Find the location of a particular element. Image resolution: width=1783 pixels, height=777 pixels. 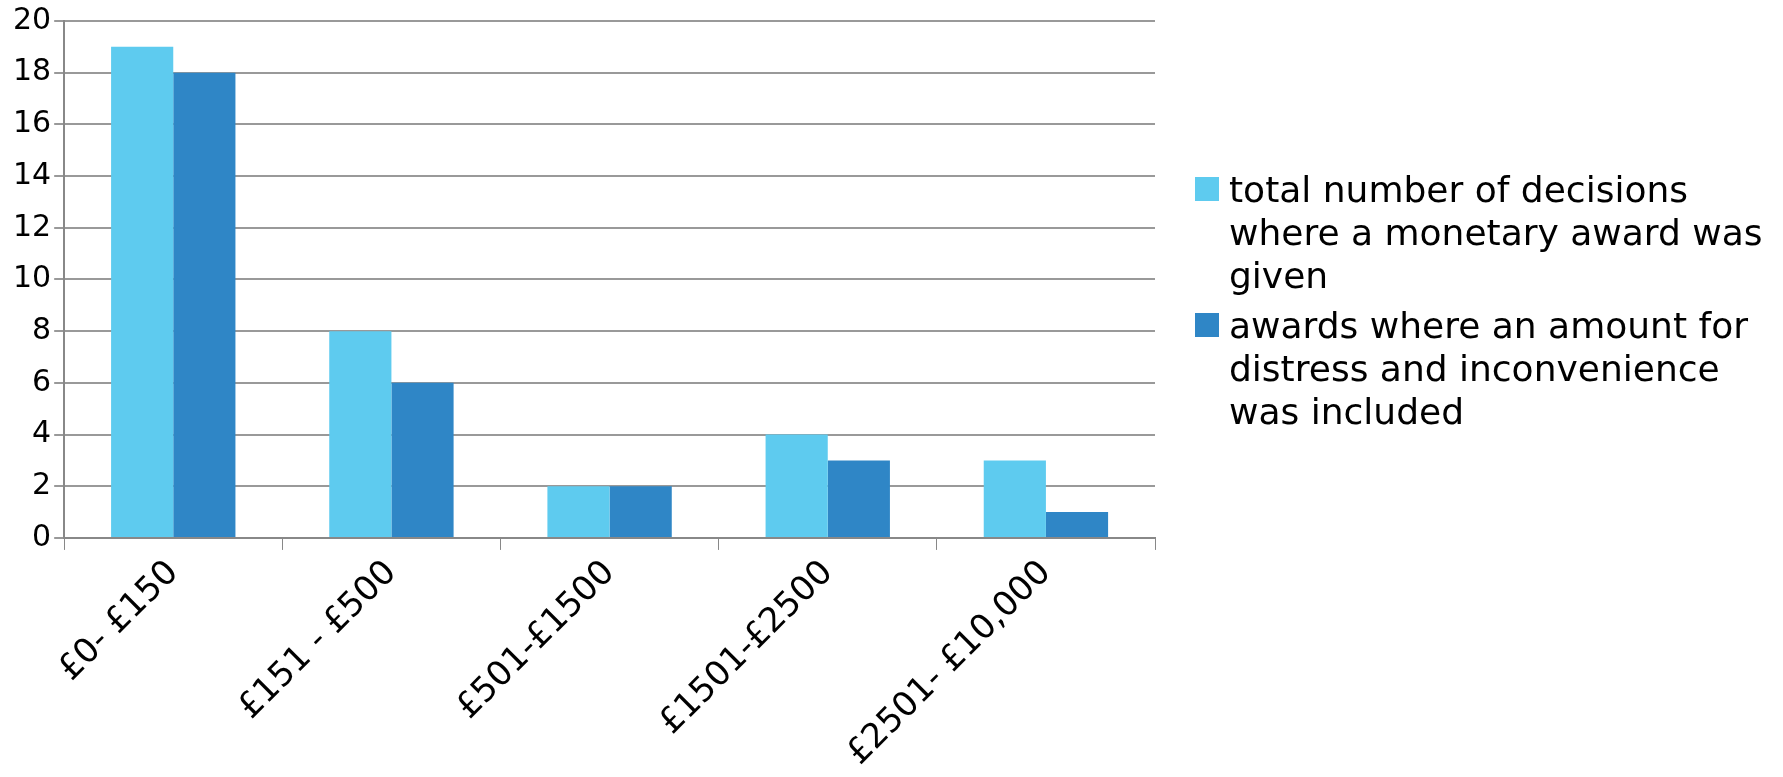

y-tick-label: 0 is located at coordinates (42, 535).